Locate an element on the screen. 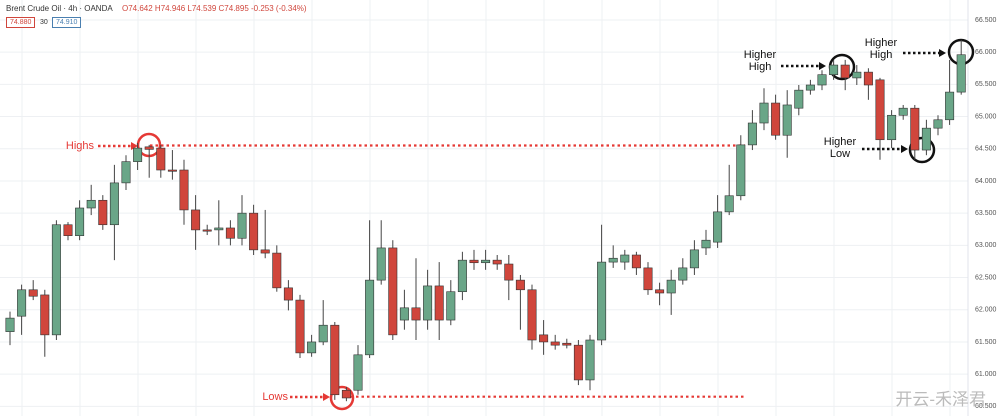 The image size is (1000, 416). watermark: 开云-禾泽君 is located at coordinates (940, 399).